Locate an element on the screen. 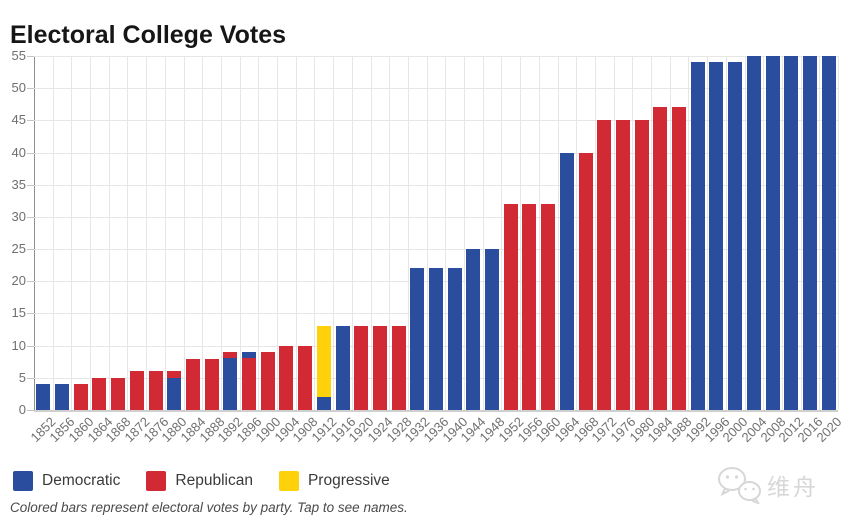  bar-2004 is located at coordinates (753, 233).